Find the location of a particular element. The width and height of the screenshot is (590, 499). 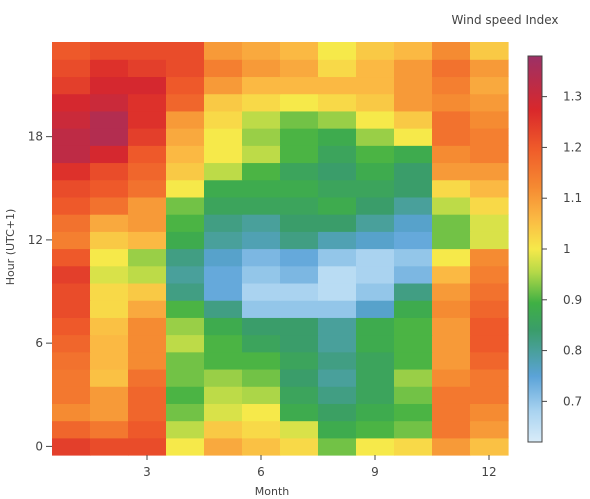

colorbar-tick-label: 0.8 is located at coordinates (572, 351).